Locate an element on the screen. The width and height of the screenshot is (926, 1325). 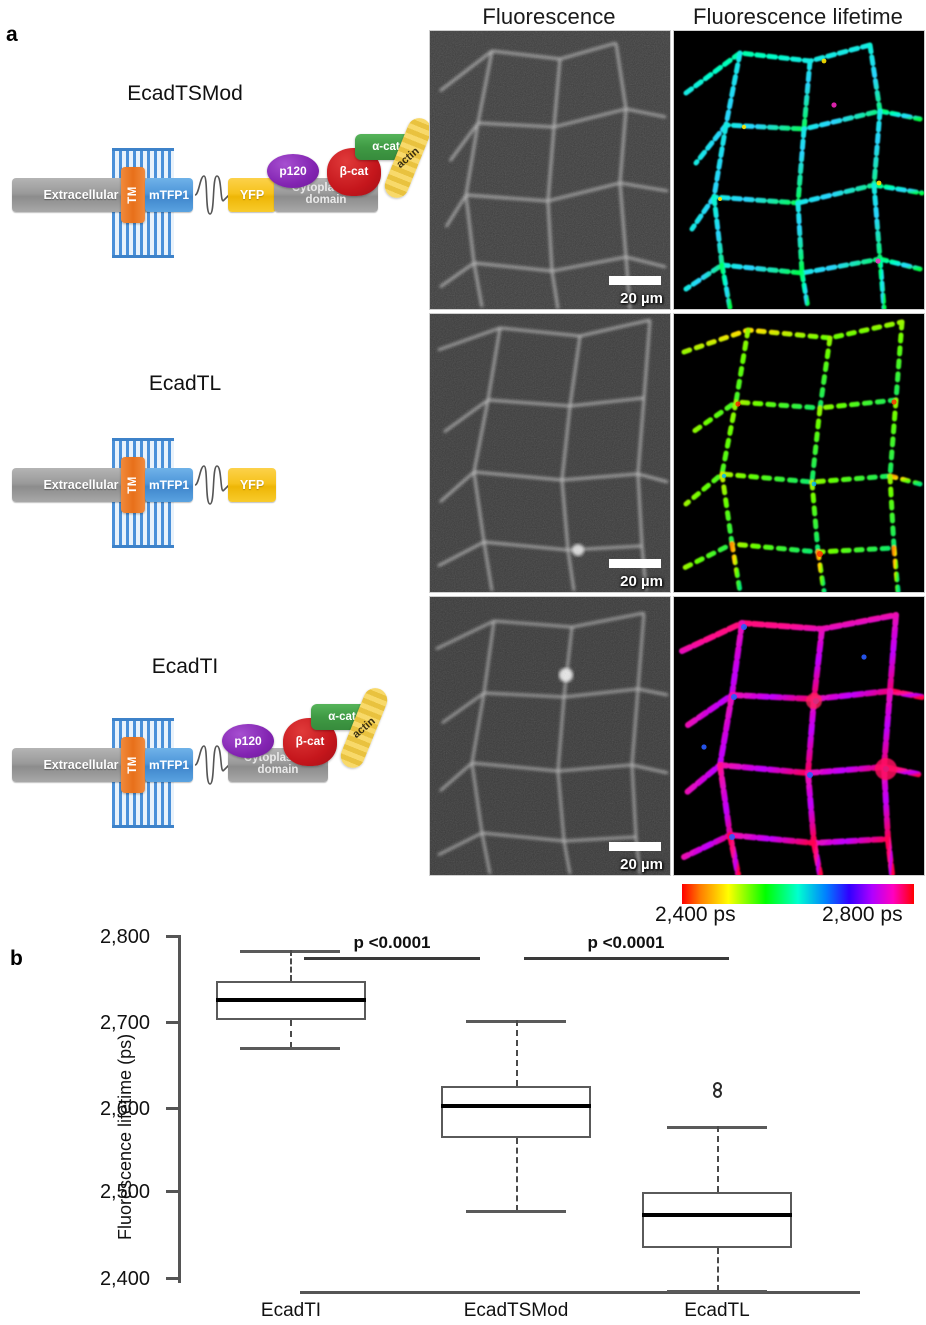
column-header-fluorescence: Fluorescence is located at coordinates (549, 16).